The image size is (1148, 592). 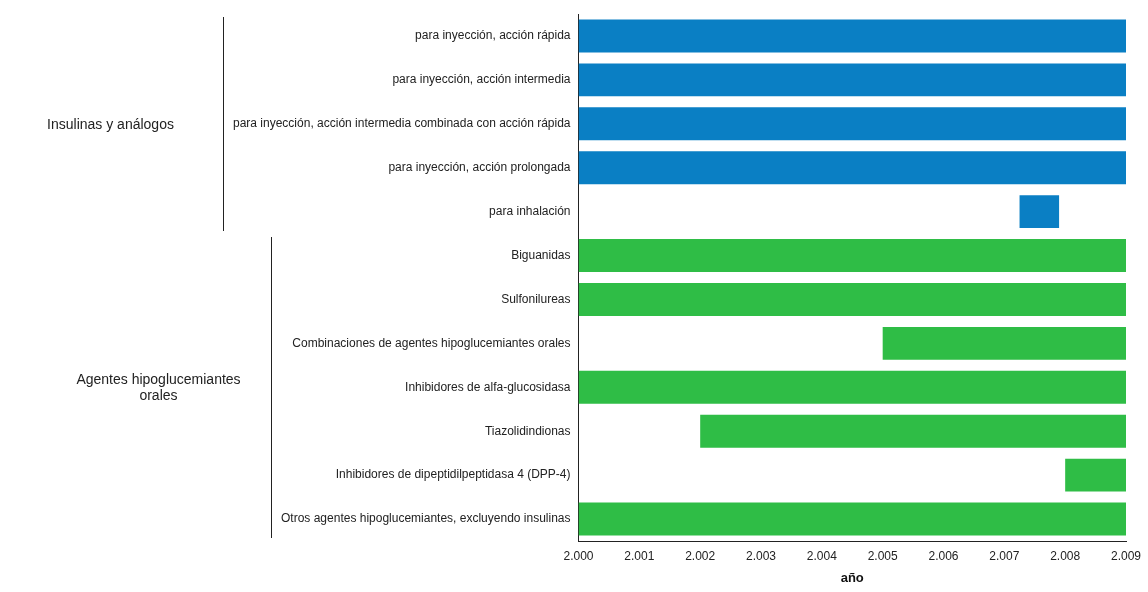 What do you see at coordinates (943, 555) in the screenshot?
I see `x-tick-label: 2.006` at bounding box center [943, 555].